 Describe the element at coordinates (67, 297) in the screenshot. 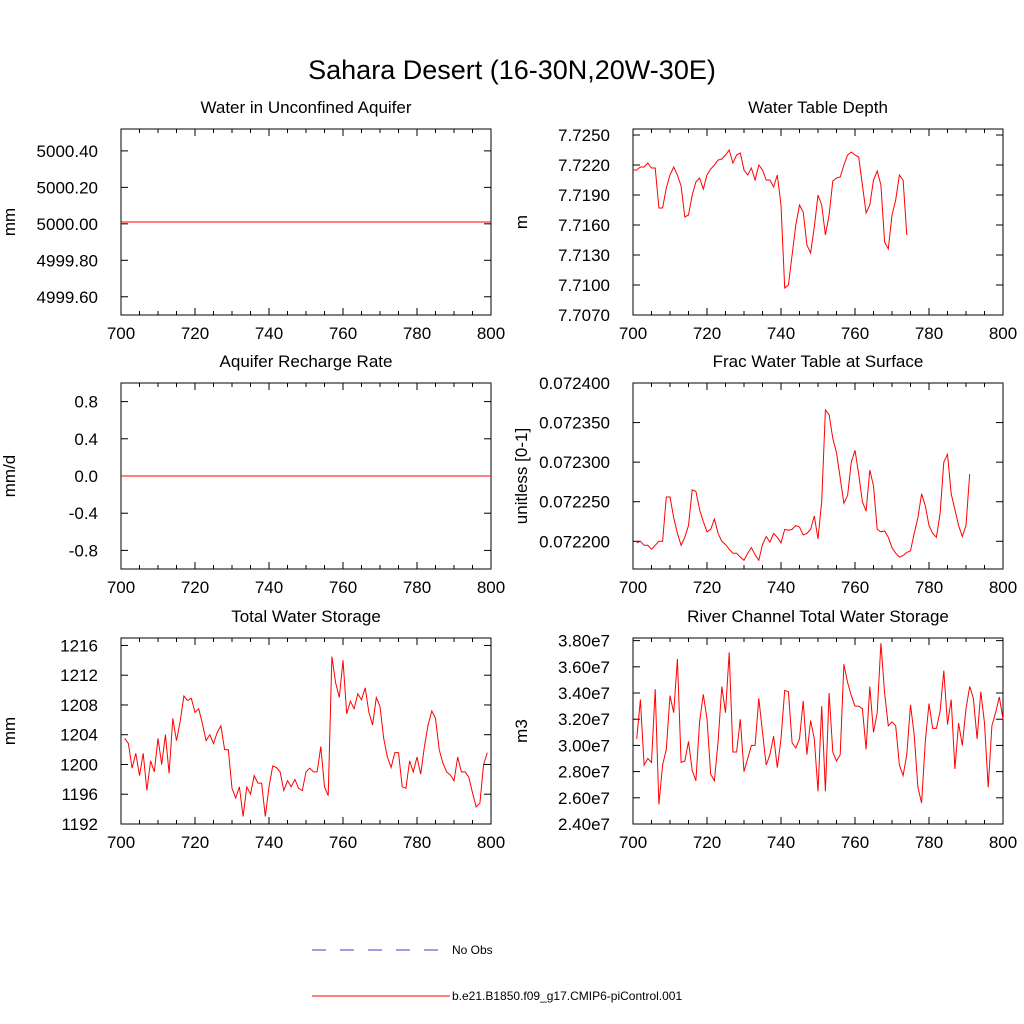

I see `y-tick-label: 4999.60` at that location.